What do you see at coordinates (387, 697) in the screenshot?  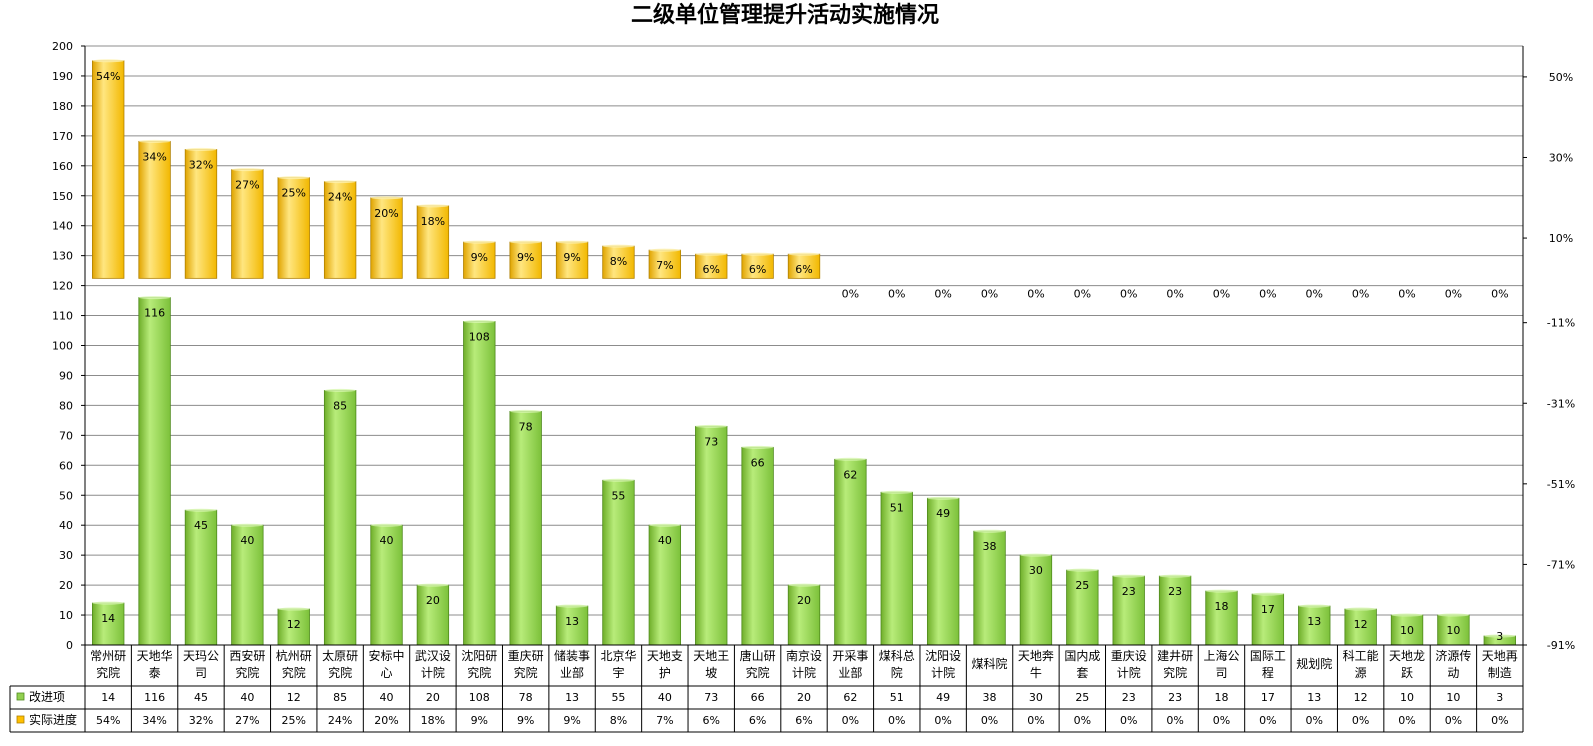 I see `table-cell-improvement: 40` at bounding box center [387, 697].